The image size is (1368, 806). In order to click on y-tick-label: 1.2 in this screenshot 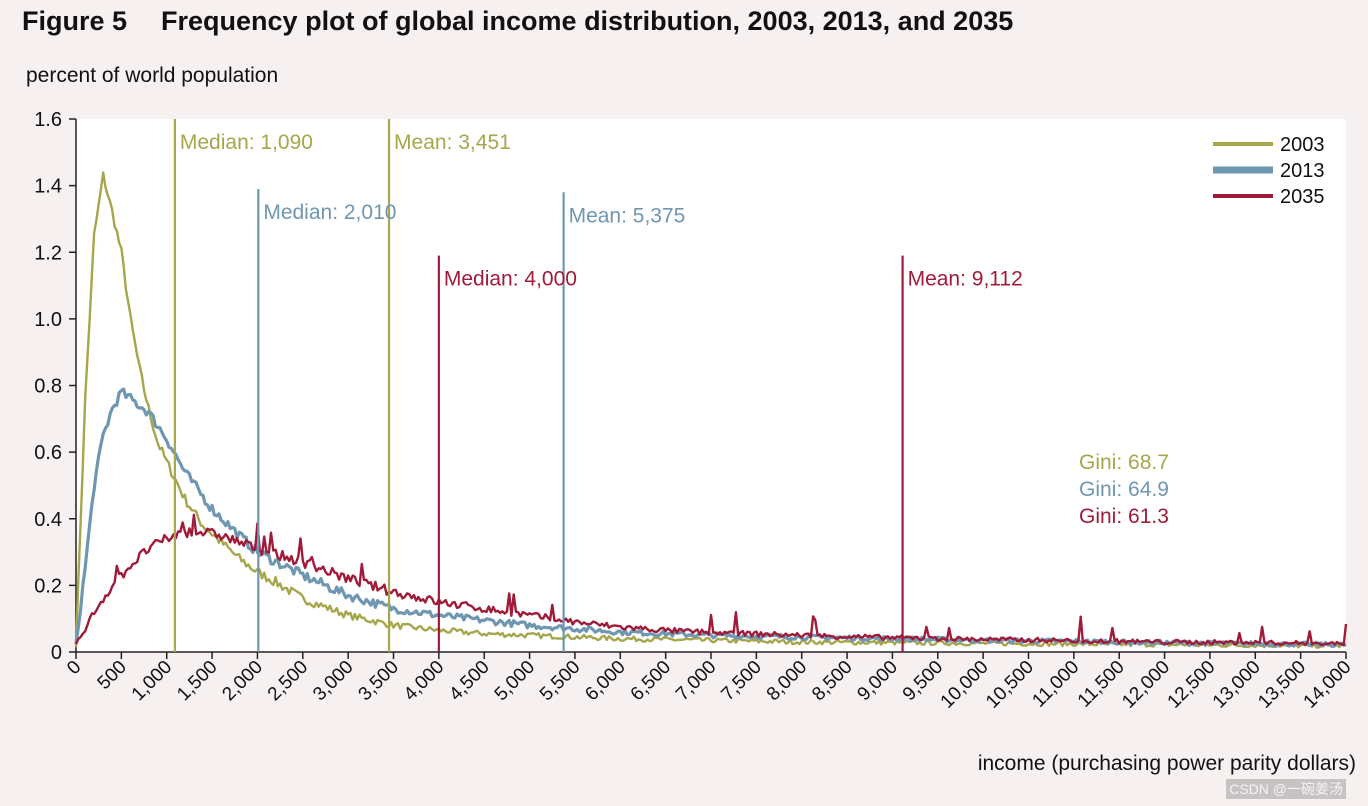, I will do `click(48, 253)`.